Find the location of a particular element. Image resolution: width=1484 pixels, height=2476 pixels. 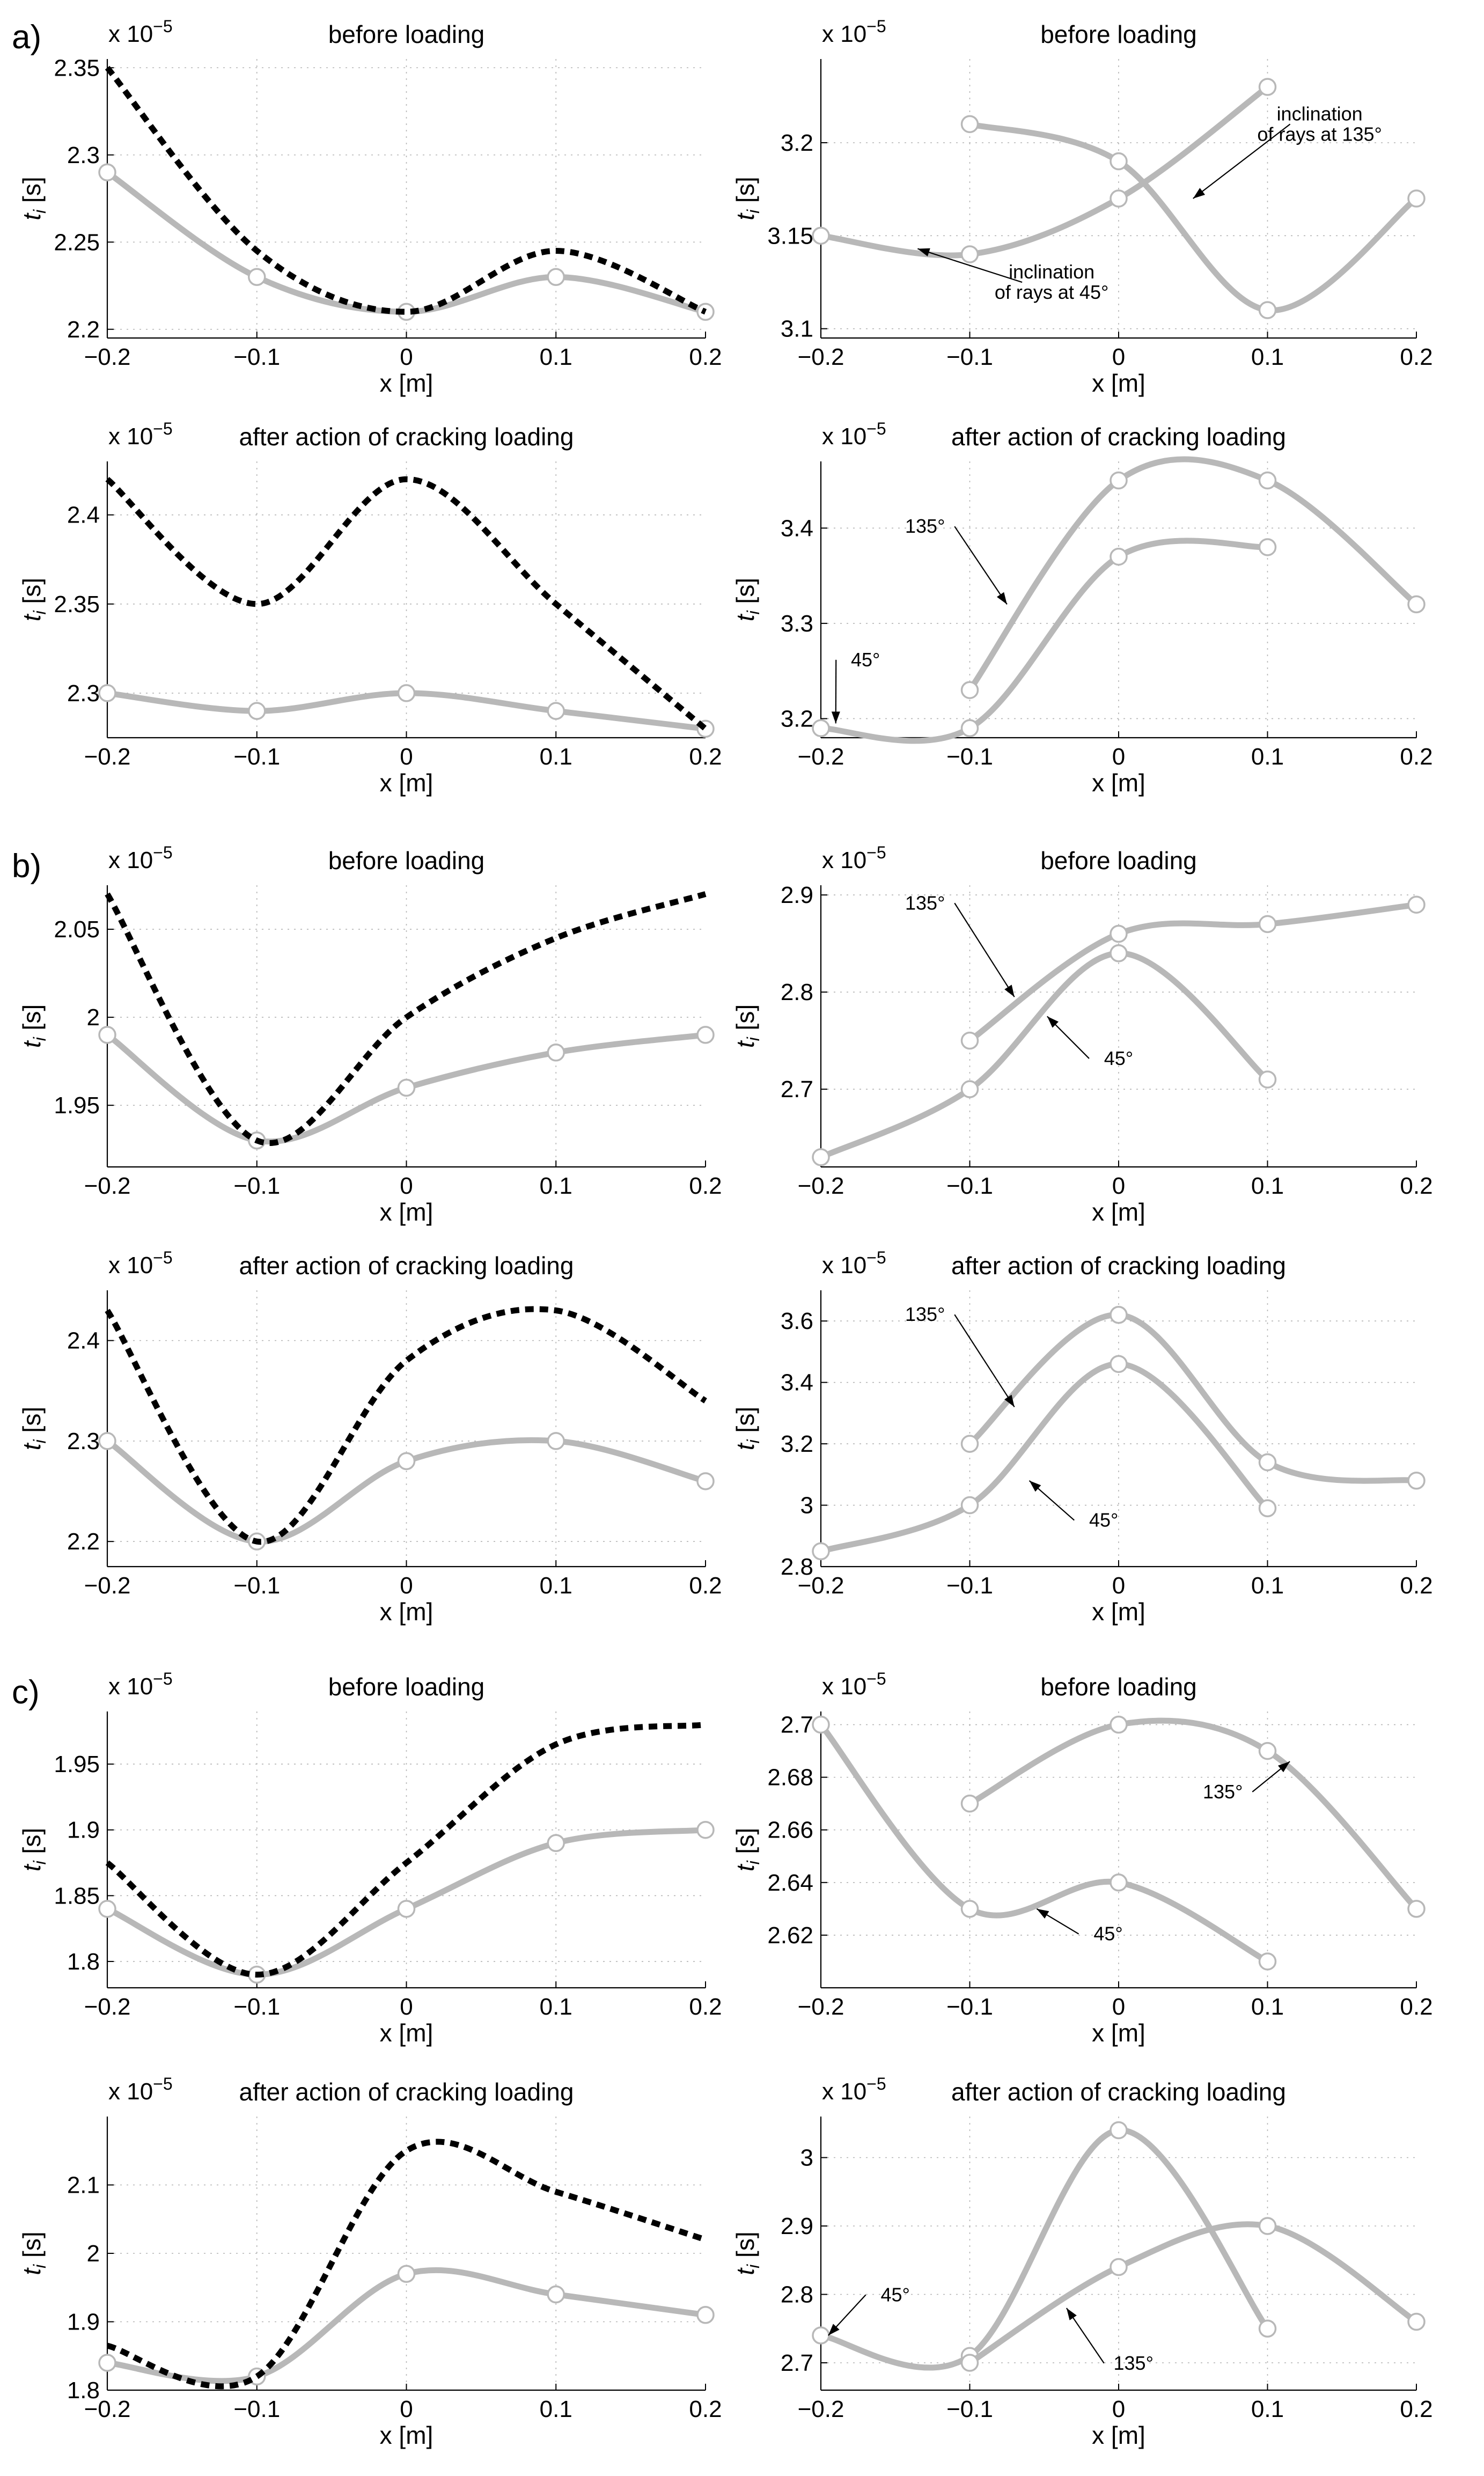

chart-a-left-after-xtick-label-3: 0.1 is located at coordinates (556, 757).